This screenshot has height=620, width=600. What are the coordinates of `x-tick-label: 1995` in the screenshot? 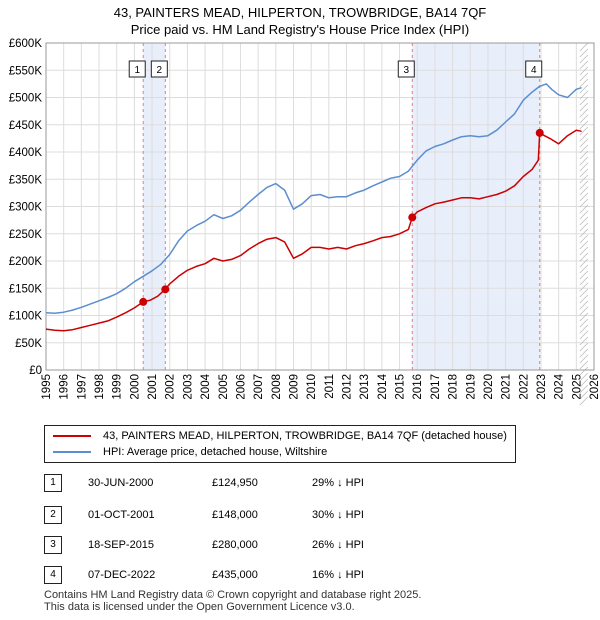 It's located at (47, 387).